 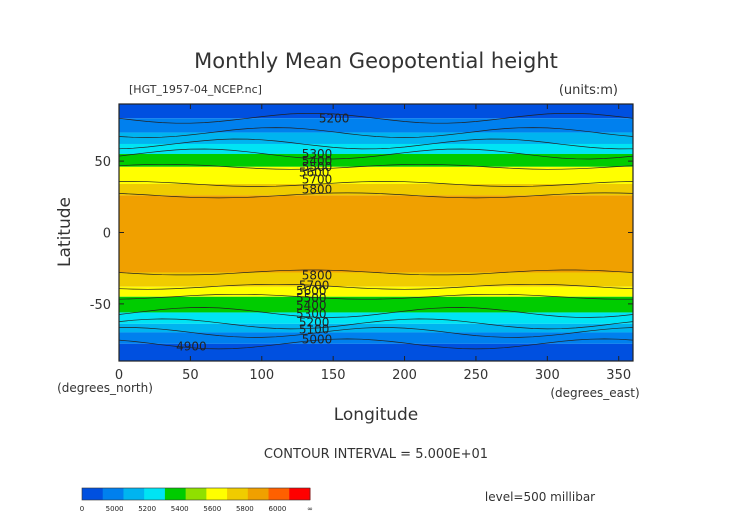 I want to click on colorbar-label-0: 0, so click(x=82, y=509).